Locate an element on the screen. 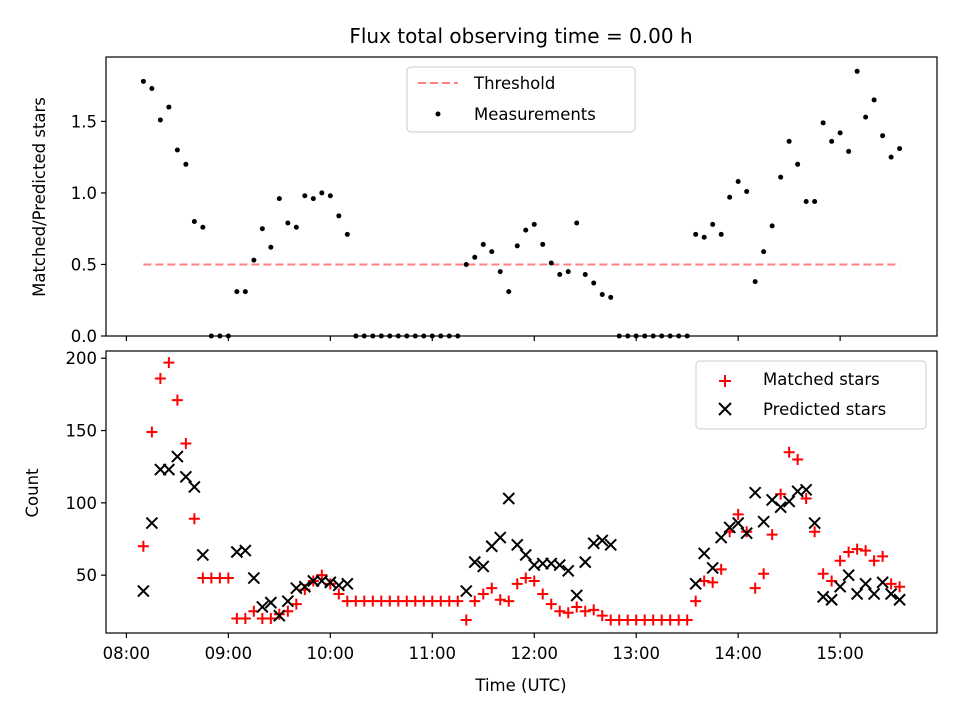 The image size is (960, 720). predicted-legend-label: Predicted stars is located at coordinates (824, 409).